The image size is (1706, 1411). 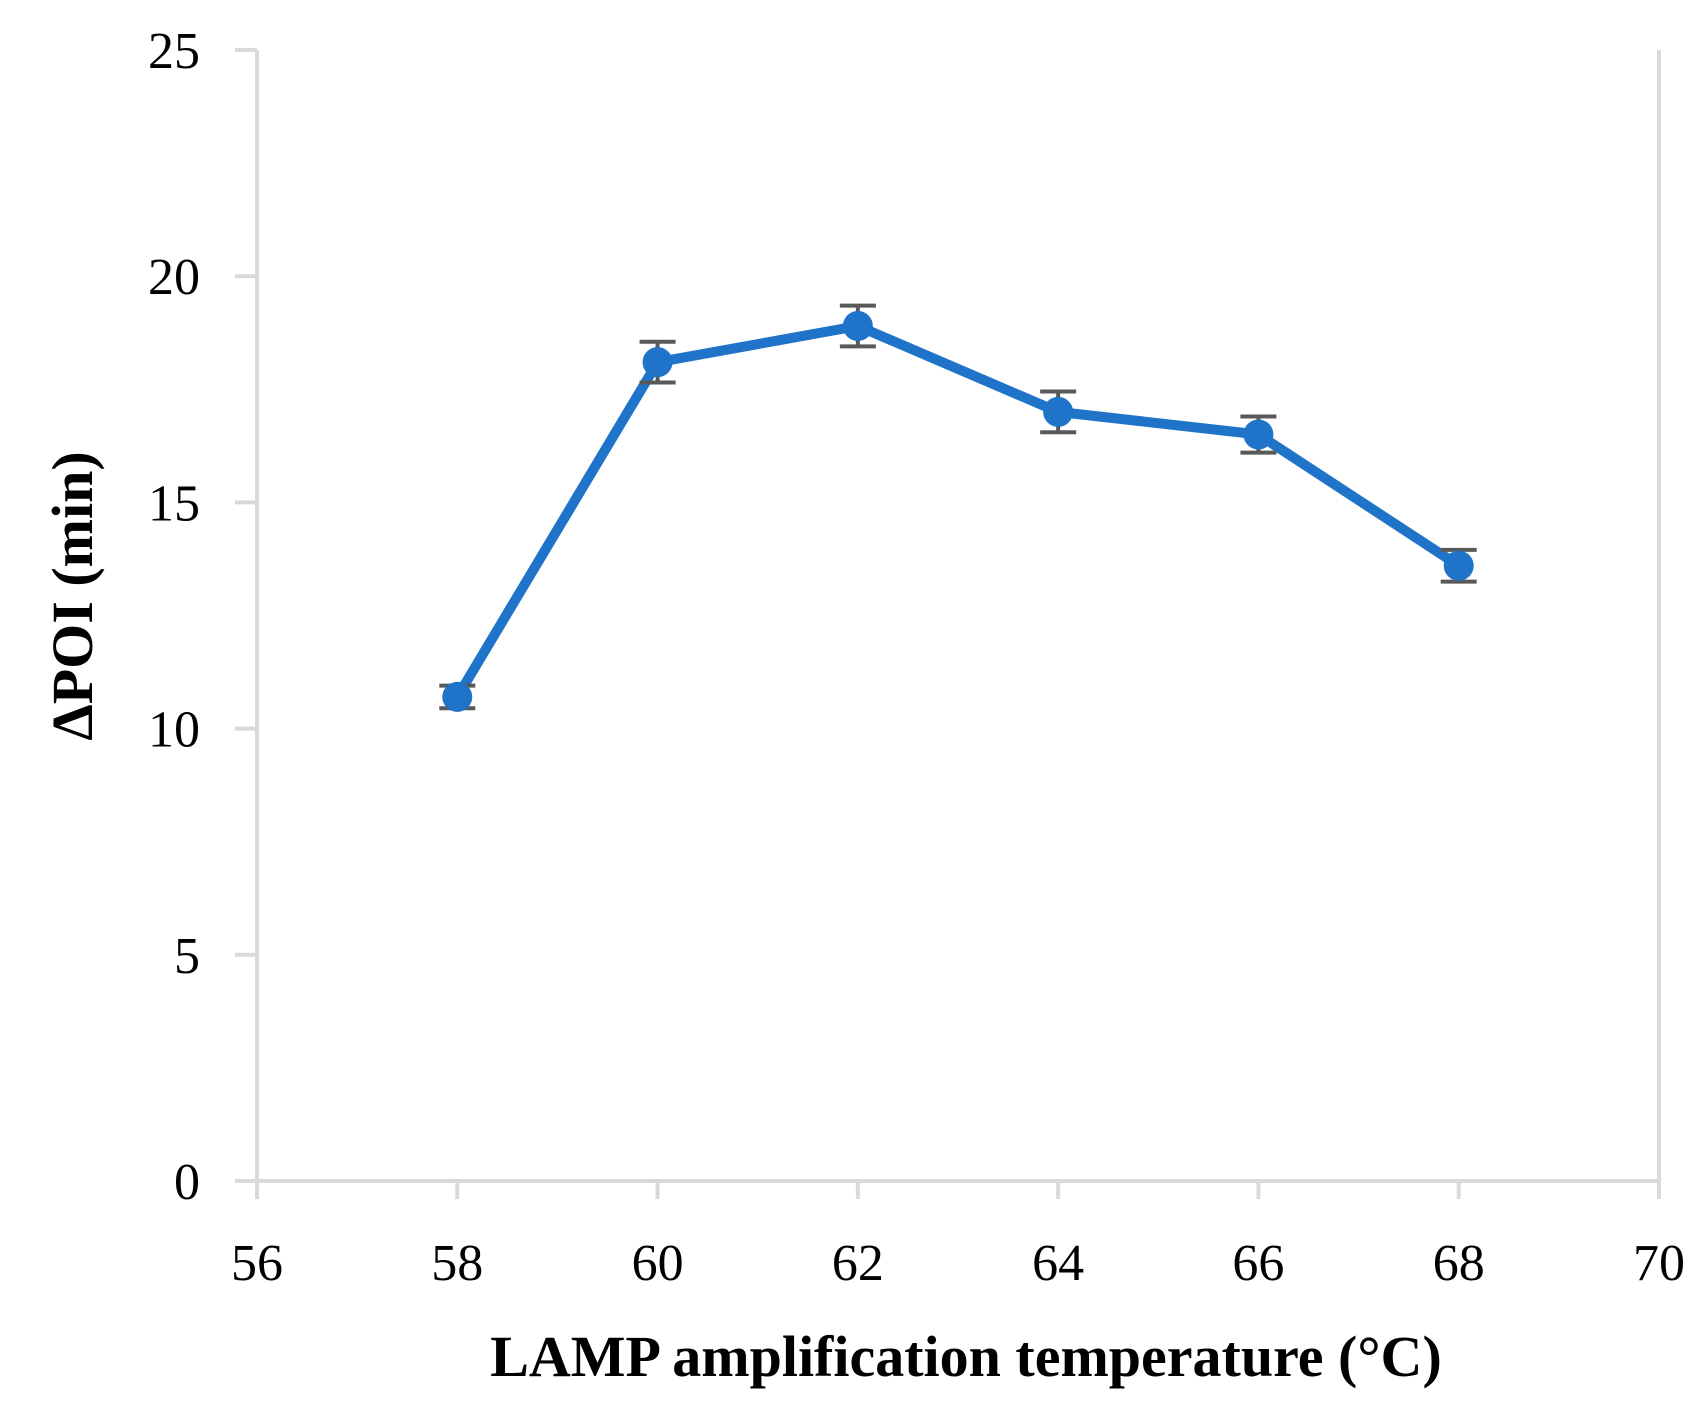 What do you see at coordinates (174, 730) in the screenshot?
I see `y-tick-label: 10` at bounding box center [174, 730].